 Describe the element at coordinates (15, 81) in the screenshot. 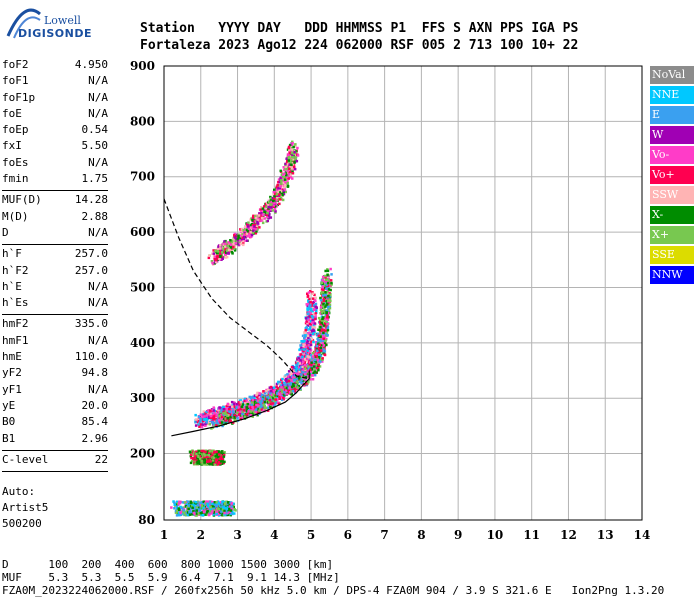

I see `param-key: foF1` at that location.